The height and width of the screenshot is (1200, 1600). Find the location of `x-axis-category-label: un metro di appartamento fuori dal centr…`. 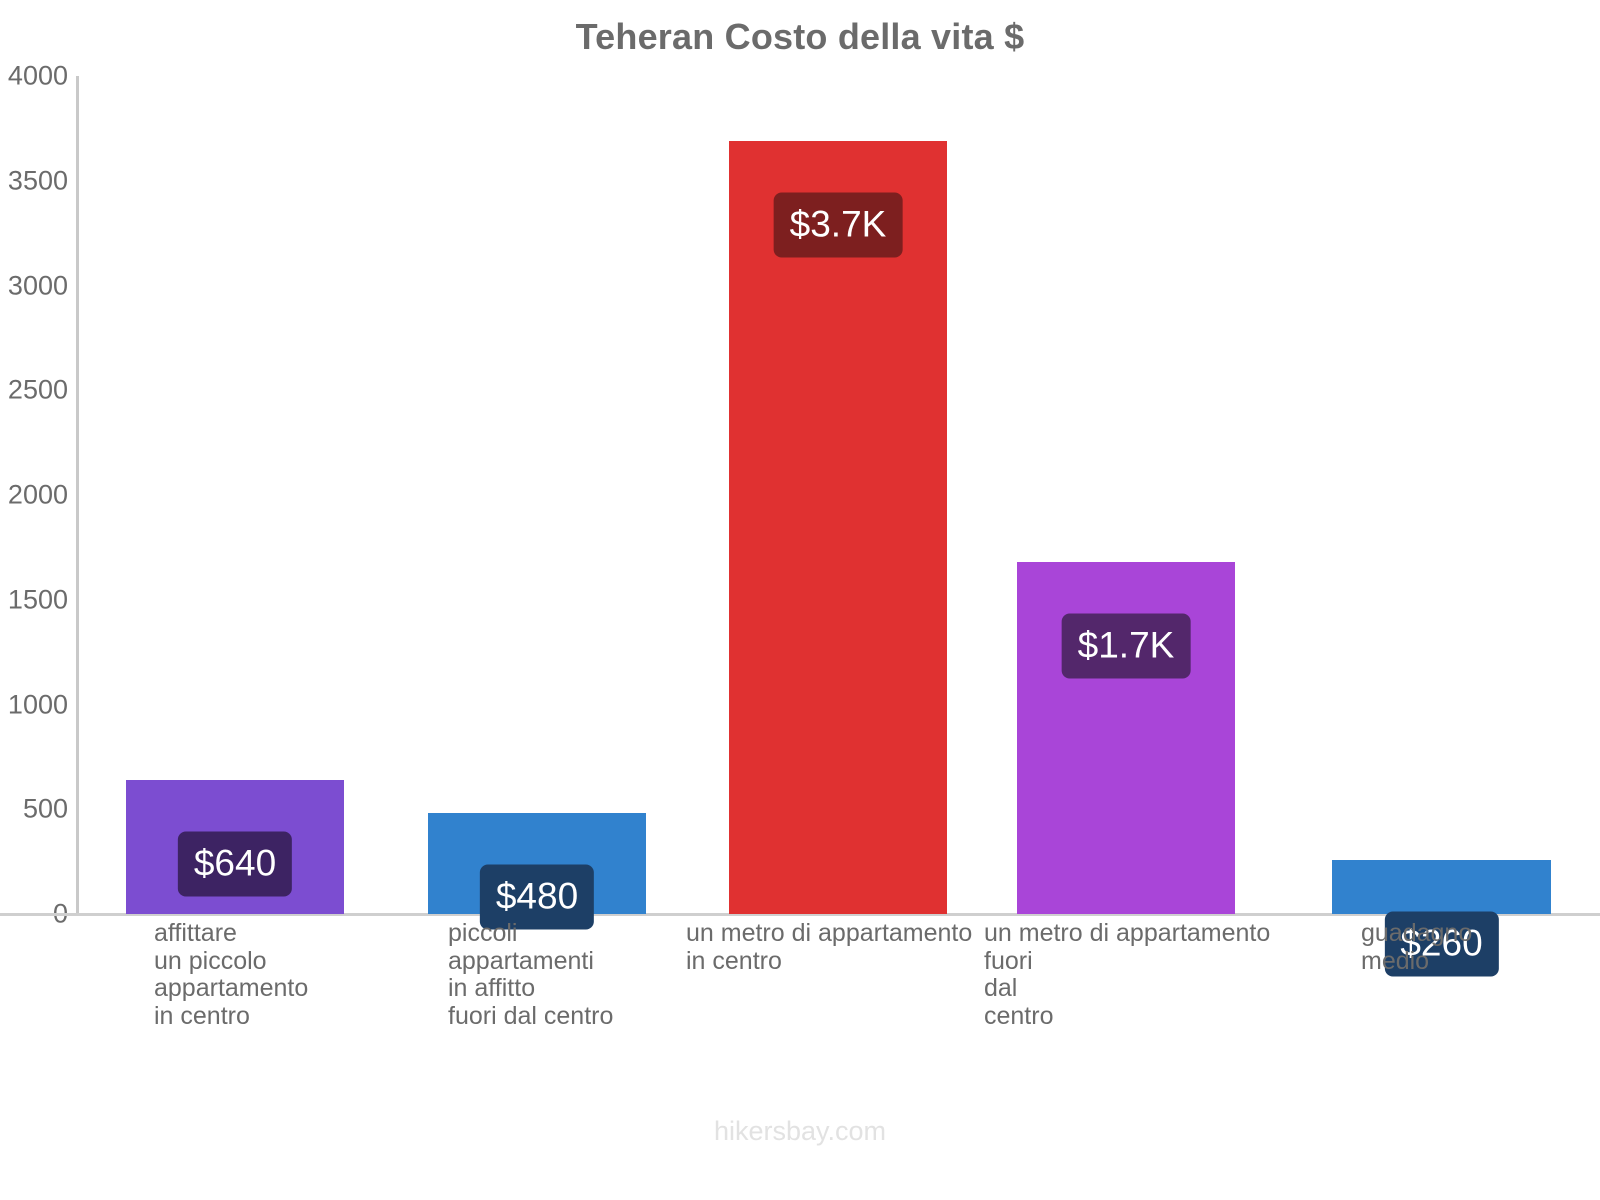

x-axis-category-label: un metro di appartamento fuori dal centr… is located at coordinates (1127, 974).